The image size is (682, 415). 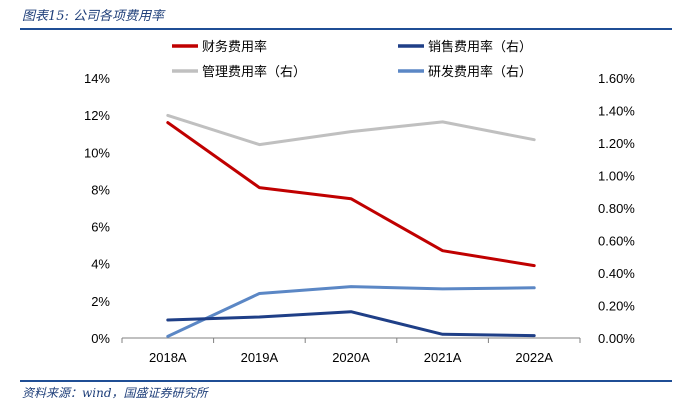 What do you see at coordinates (443, 357) in the screenshot?
I see `x-tick-label: 2021A` at bounding box center [443, 357].